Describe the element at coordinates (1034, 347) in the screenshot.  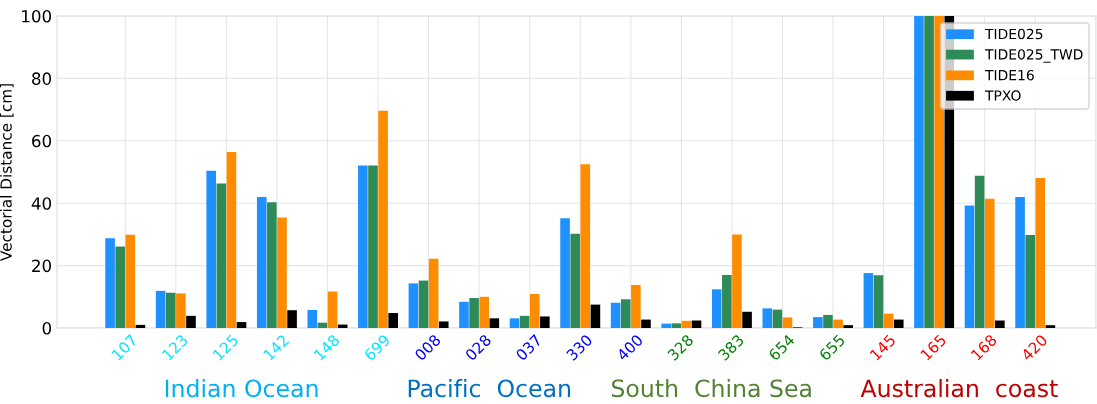
I see `x-tick-label: 420` at that location.